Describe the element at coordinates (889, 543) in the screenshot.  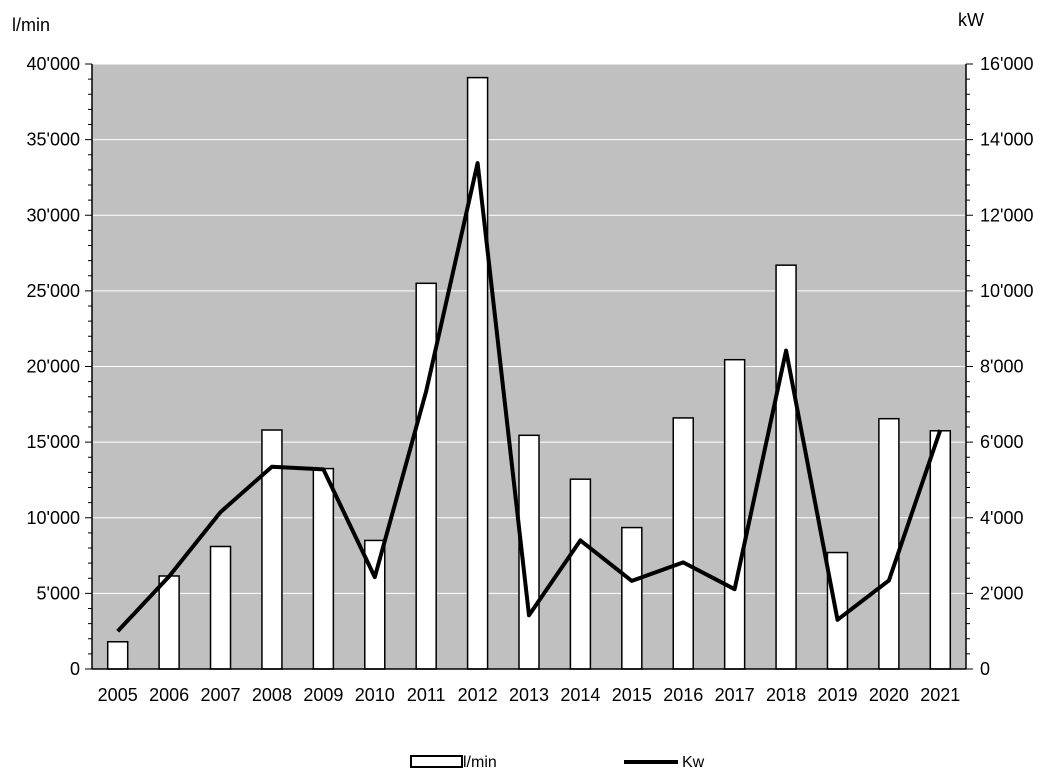
I see `bar-2020` at that location.